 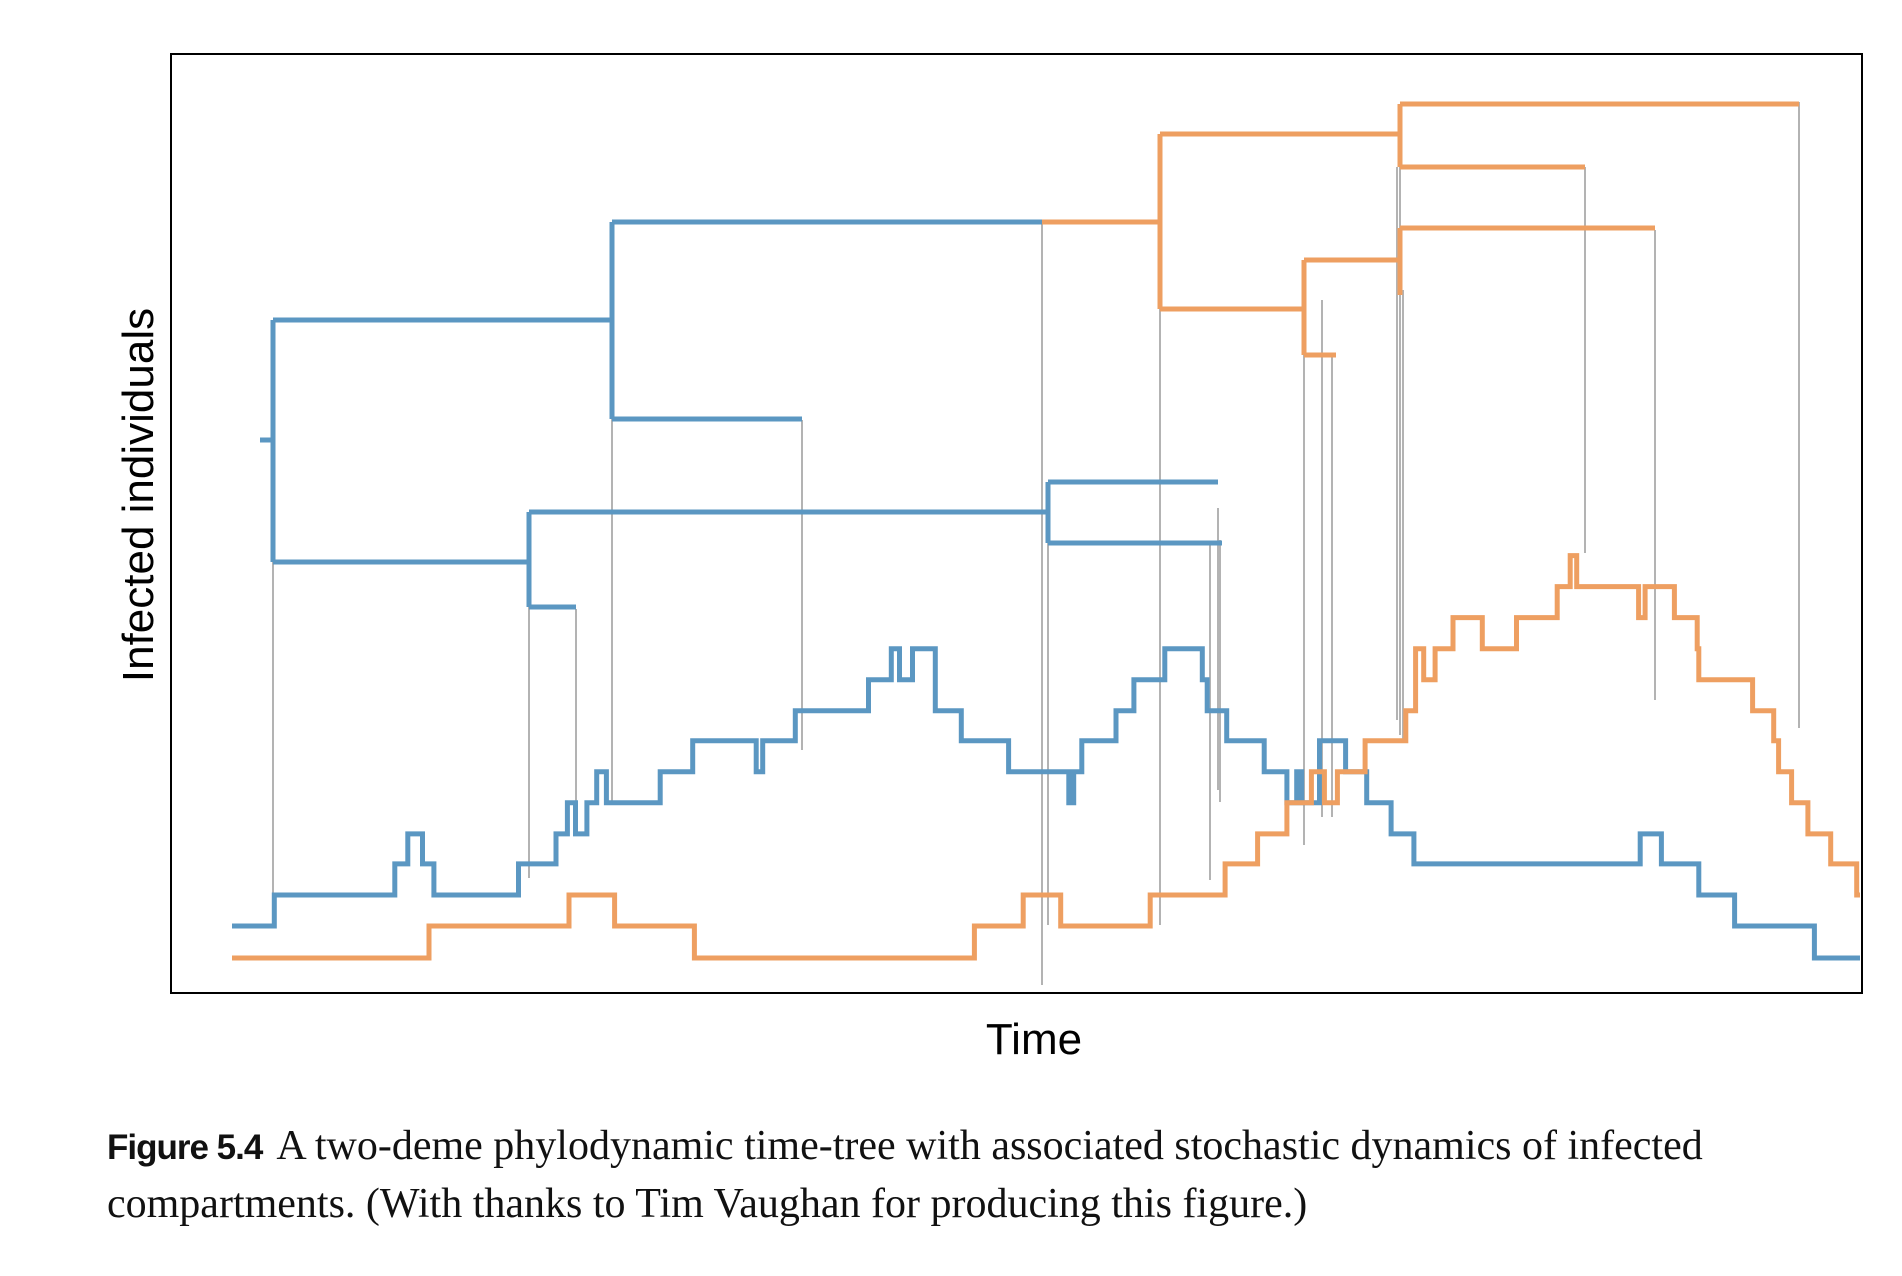 I want to click on tree-branches-deme-b, so click(x=1420, y=229).